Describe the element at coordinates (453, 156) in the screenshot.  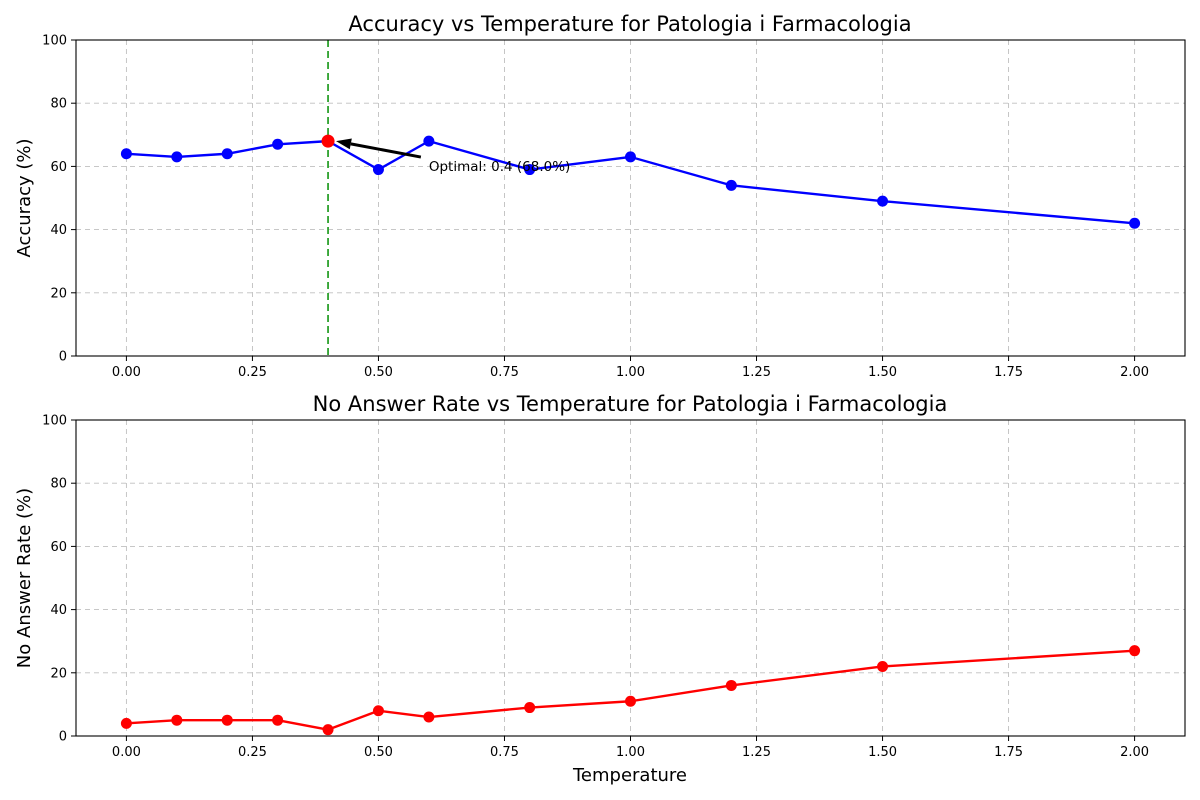
I see `optimal-annotation: Optimal: 0.4 (68.0%)` at that location.